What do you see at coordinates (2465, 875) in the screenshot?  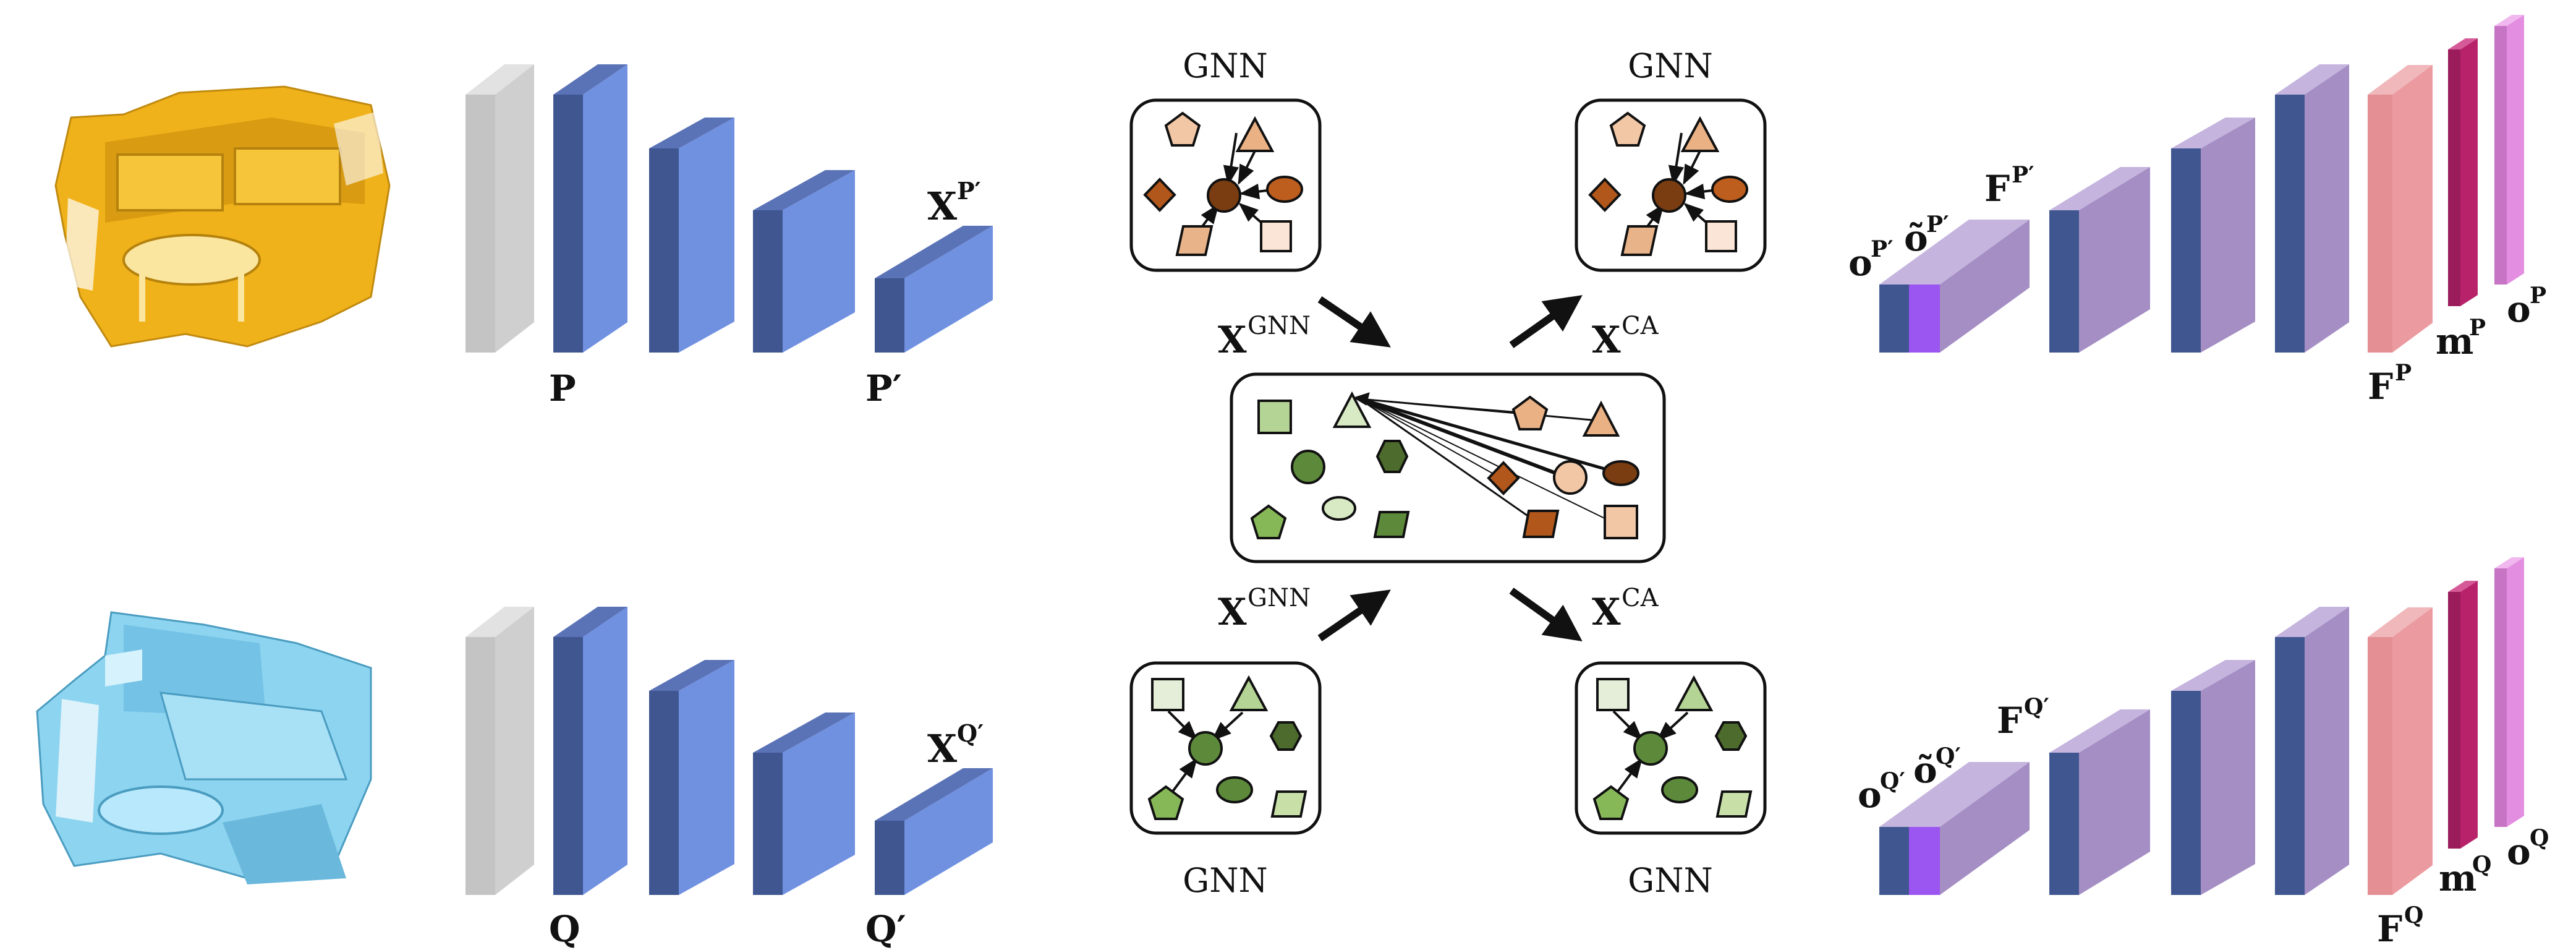 I see `label-m-Q: m Q` at bounding box center [2465, 875].